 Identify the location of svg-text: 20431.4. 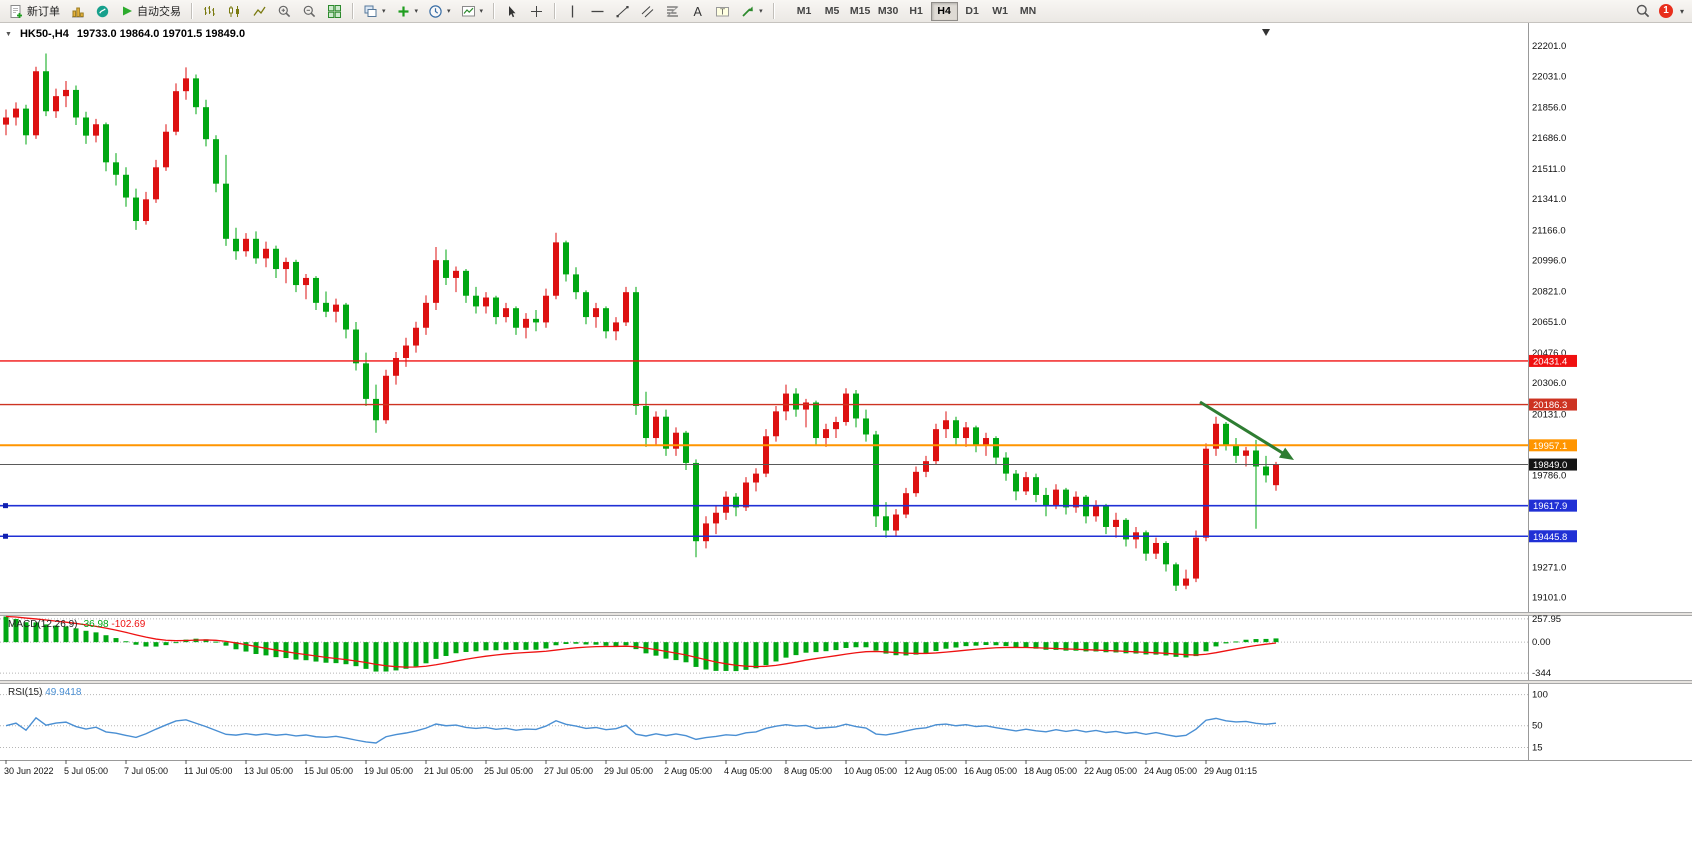
(1550, 361).